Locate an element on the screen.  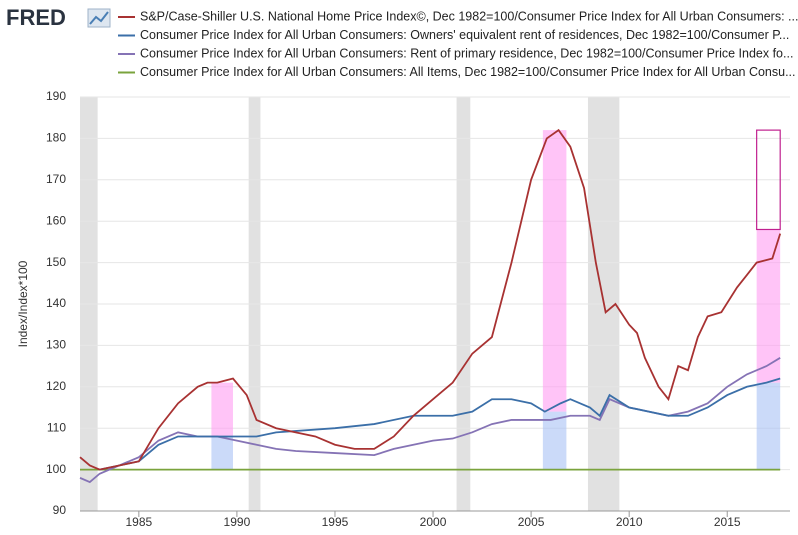
y-tick-label: 130 is located at coordinates (56, 345).